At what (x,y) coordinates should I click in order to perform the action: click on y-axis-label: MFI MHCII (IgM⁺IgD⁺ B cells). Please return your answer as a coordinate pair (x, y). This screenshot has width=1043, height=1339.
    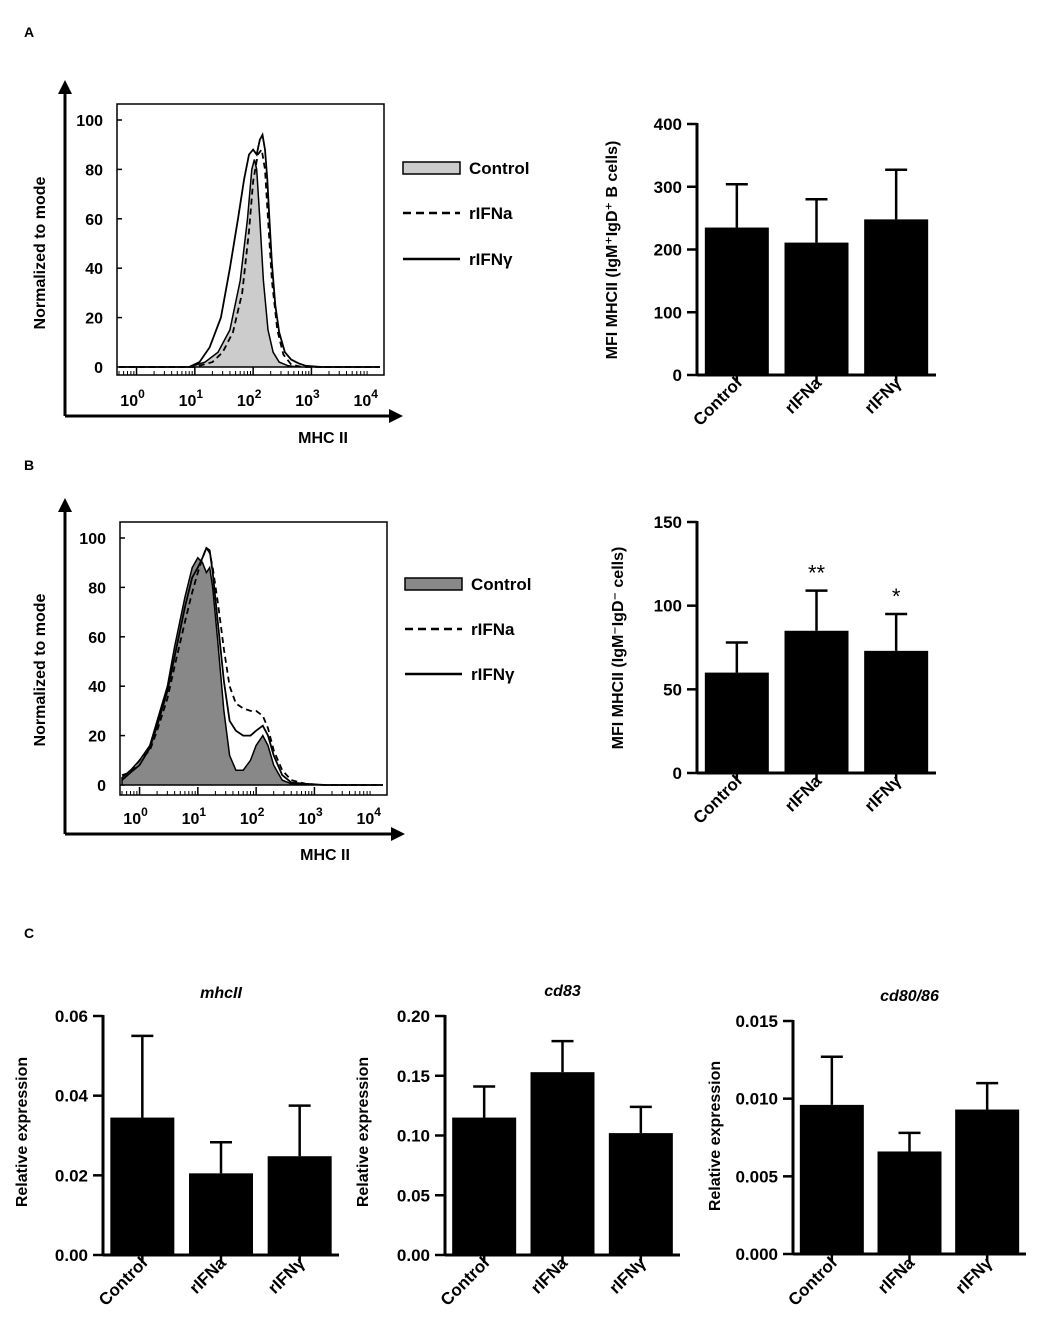
    Looking at the image, I should click on (612, 250).